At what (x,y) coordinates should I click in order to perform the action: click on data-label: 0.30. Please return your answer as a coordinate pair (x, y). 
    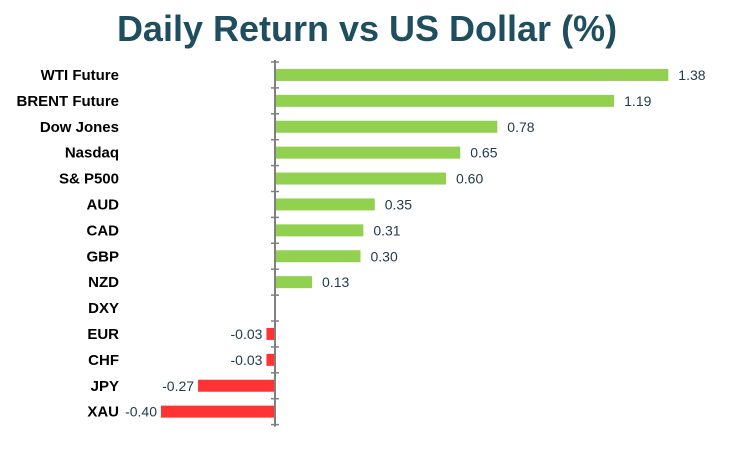
    Looking at the image, I should click on (384, 256).